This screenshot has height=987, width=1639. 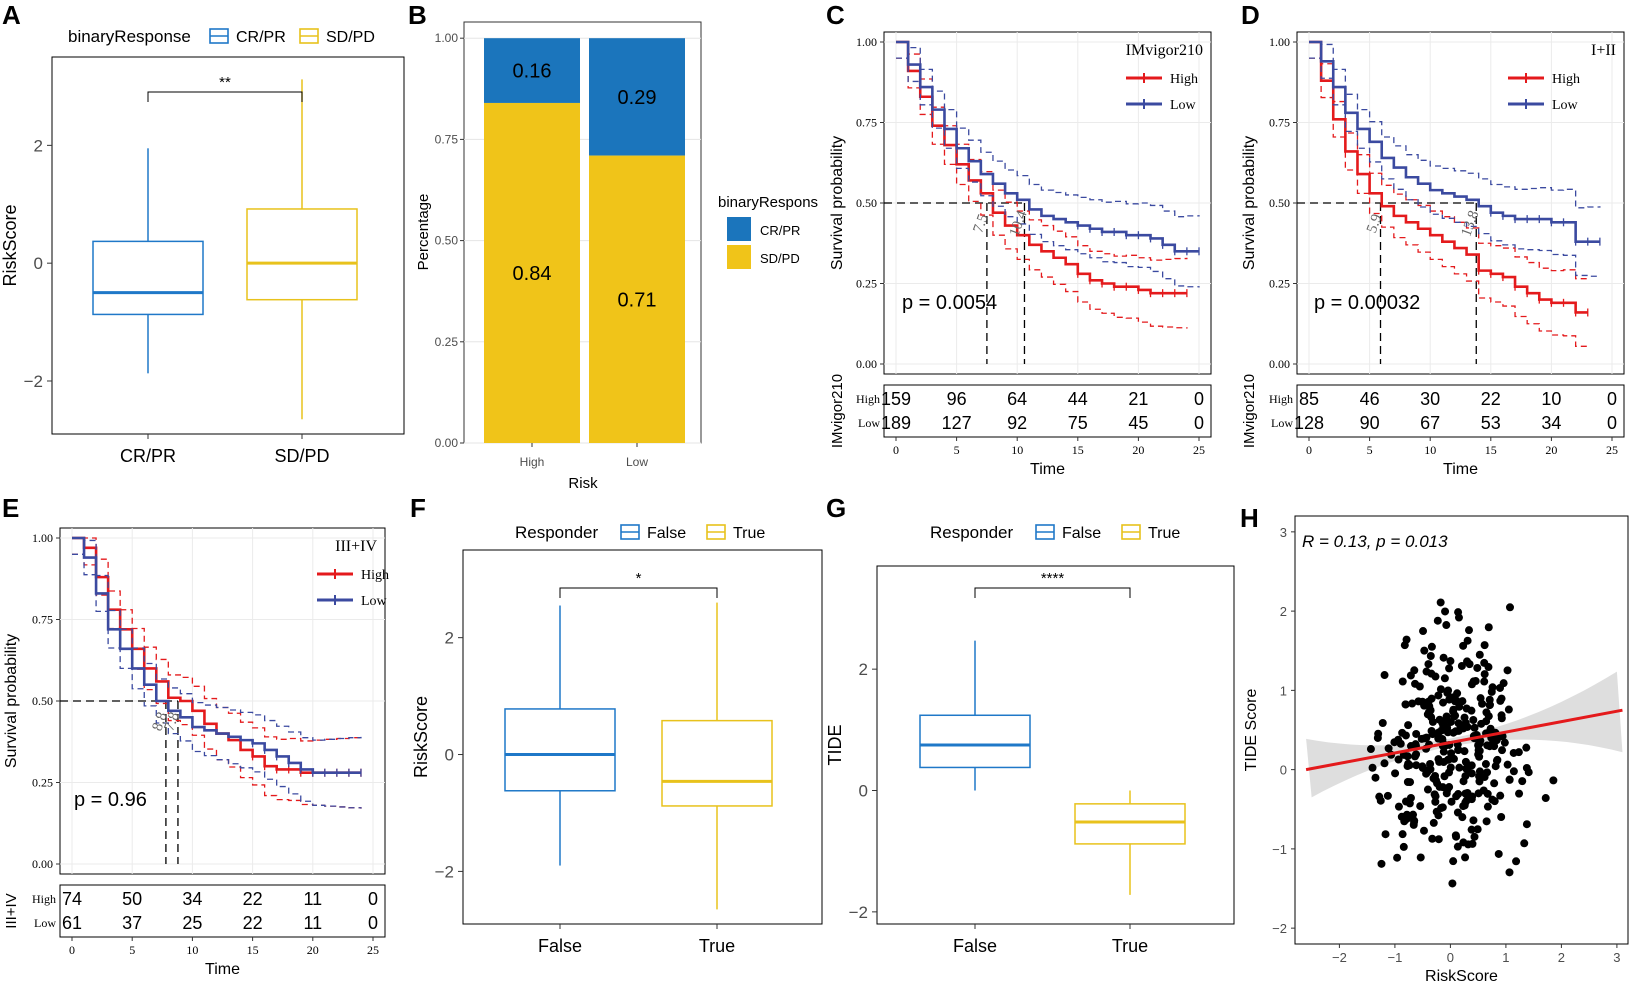 I want to click on legend-label: High, so click(x=1566, y=79).